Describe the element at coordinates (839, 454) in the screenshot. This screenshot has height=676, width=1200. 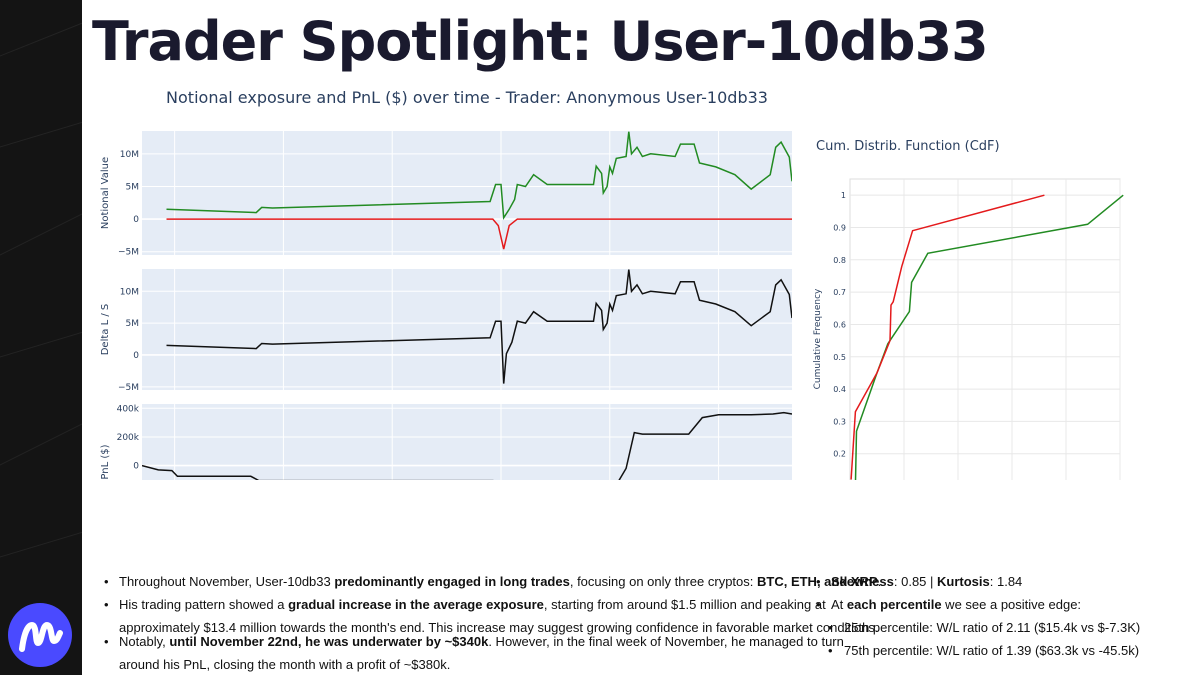
I see `cdf-y-tick: 0.2` at that location.